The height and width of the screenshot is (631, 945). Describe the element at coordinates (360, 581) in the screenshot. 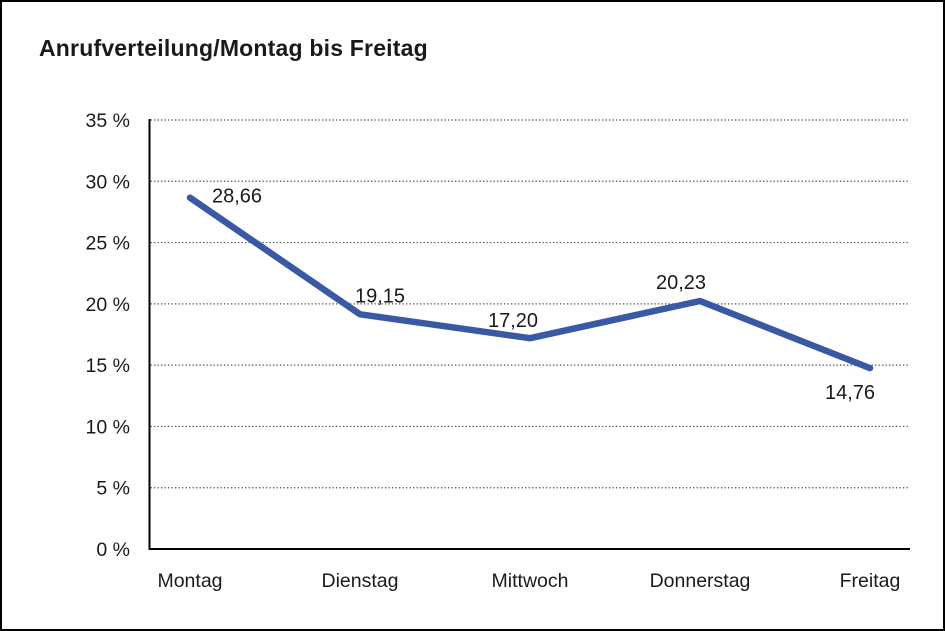

I see `x-category-label: Dienstag` at that location.